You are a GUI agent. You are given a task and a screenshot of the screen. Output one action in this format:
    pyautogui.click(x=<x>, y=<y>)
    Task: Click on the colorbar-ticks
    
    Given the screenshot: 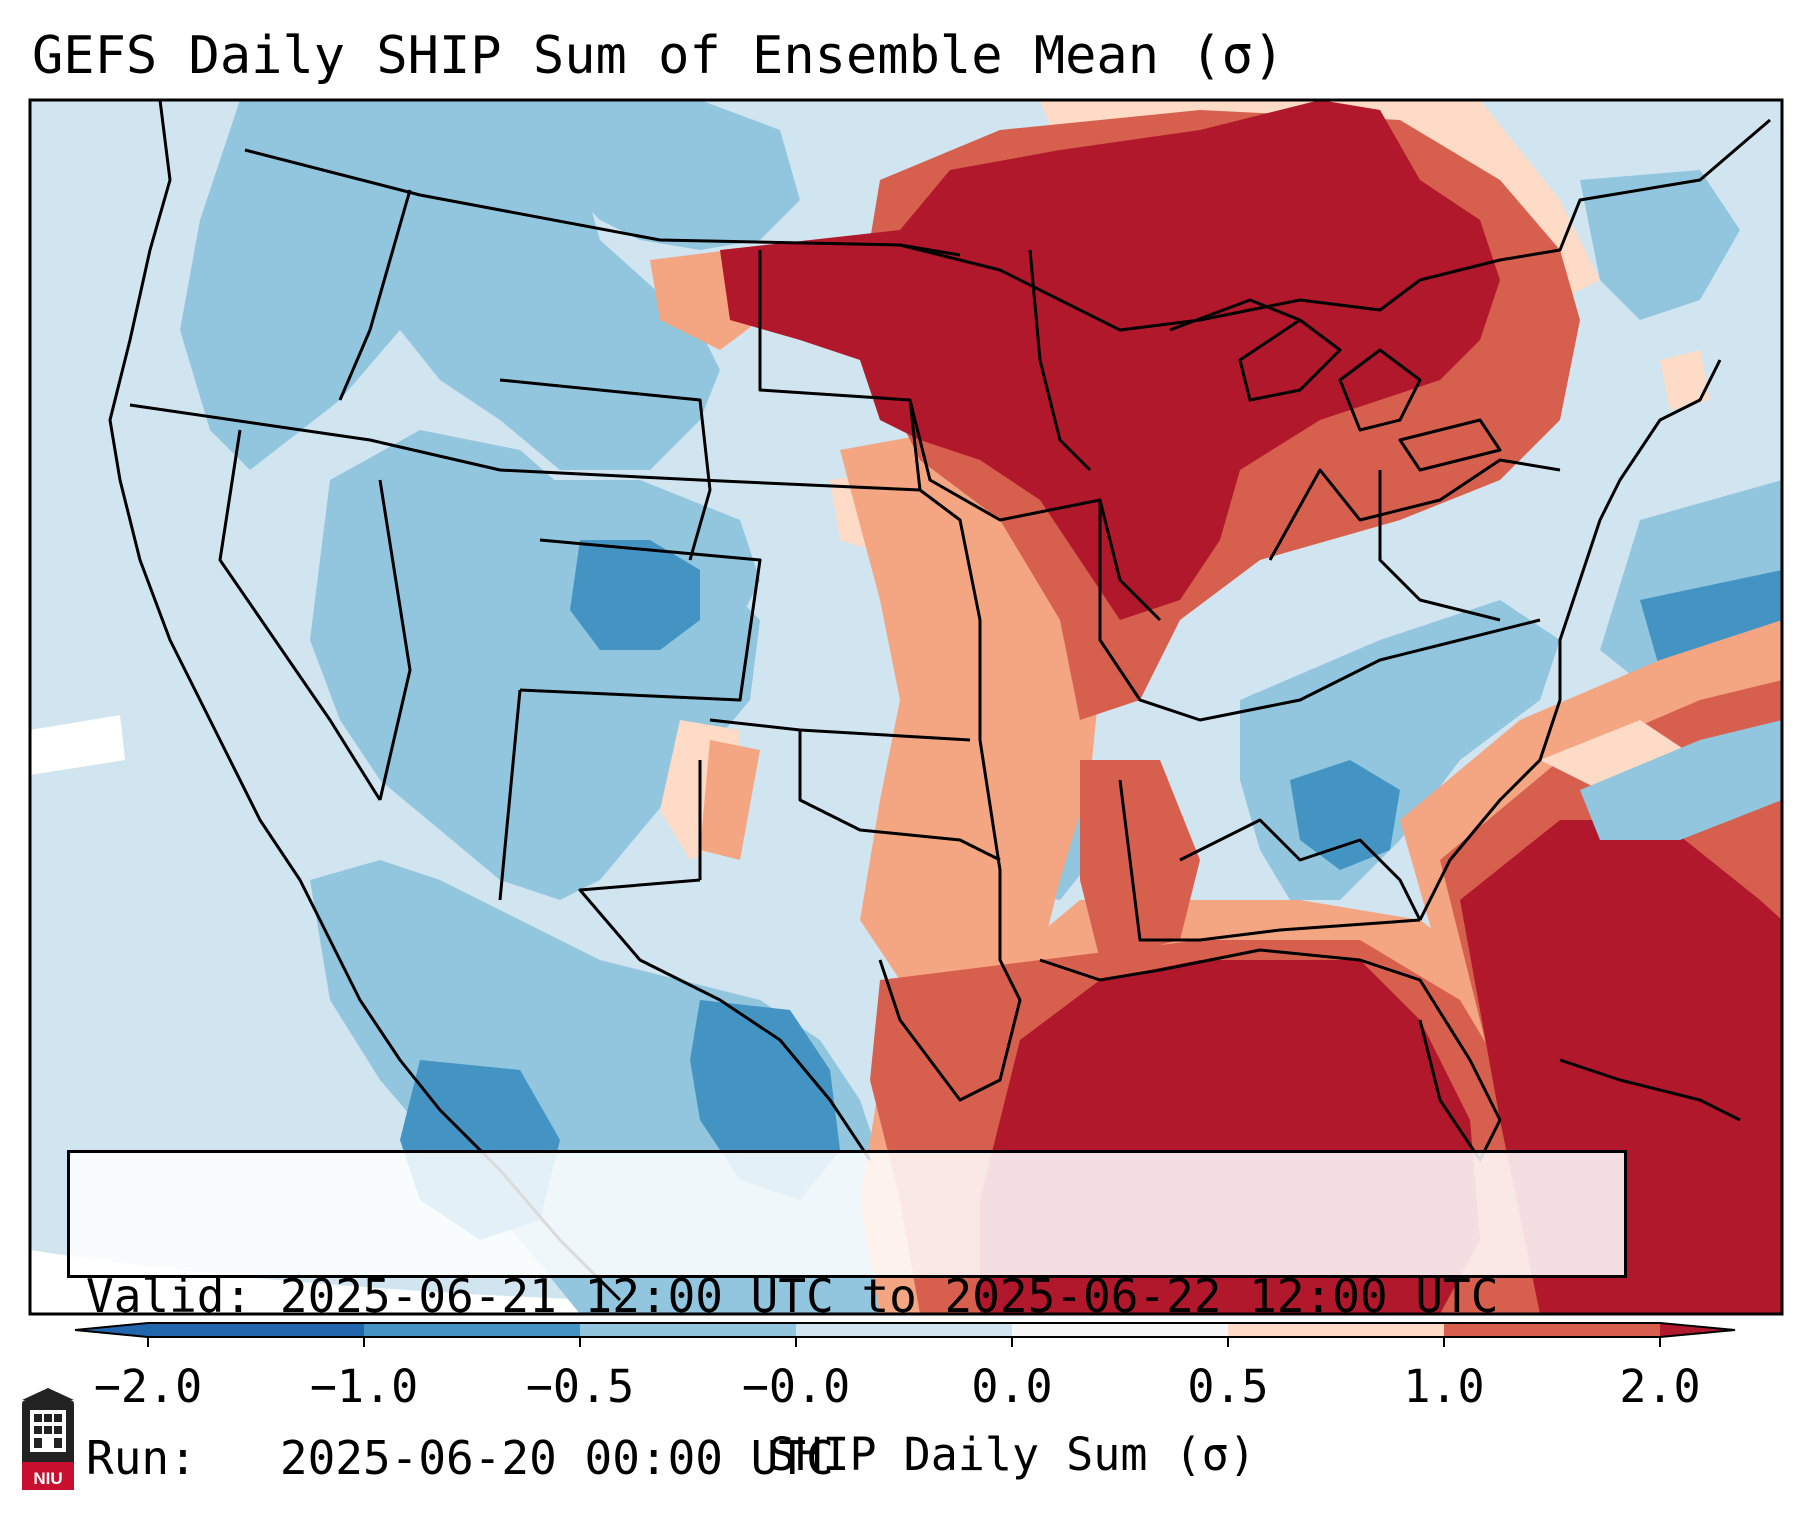 What is the action you would take?
    pyautogui.click(x=904, y=1342)
    